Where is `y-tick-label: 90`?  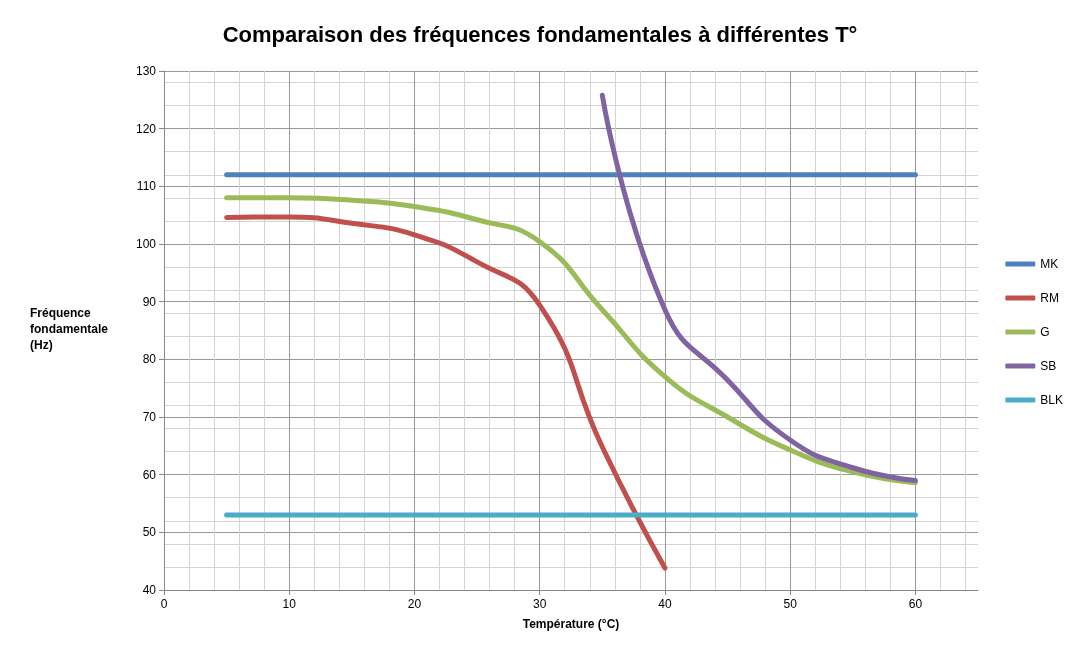
y-tick-label: 90 is located at coordinates (149, 301).